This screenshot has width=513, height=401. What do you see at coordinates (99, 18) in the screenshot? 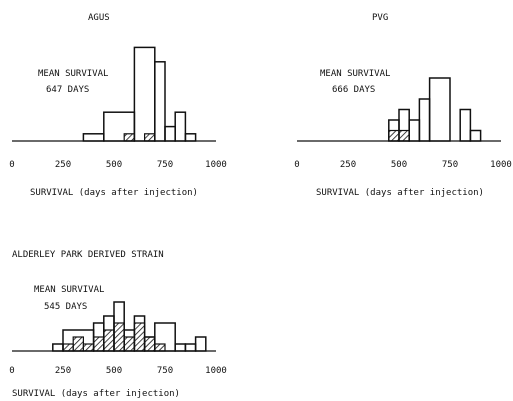
I see `panel-title: AGUS` at bounding box center [99, 18].